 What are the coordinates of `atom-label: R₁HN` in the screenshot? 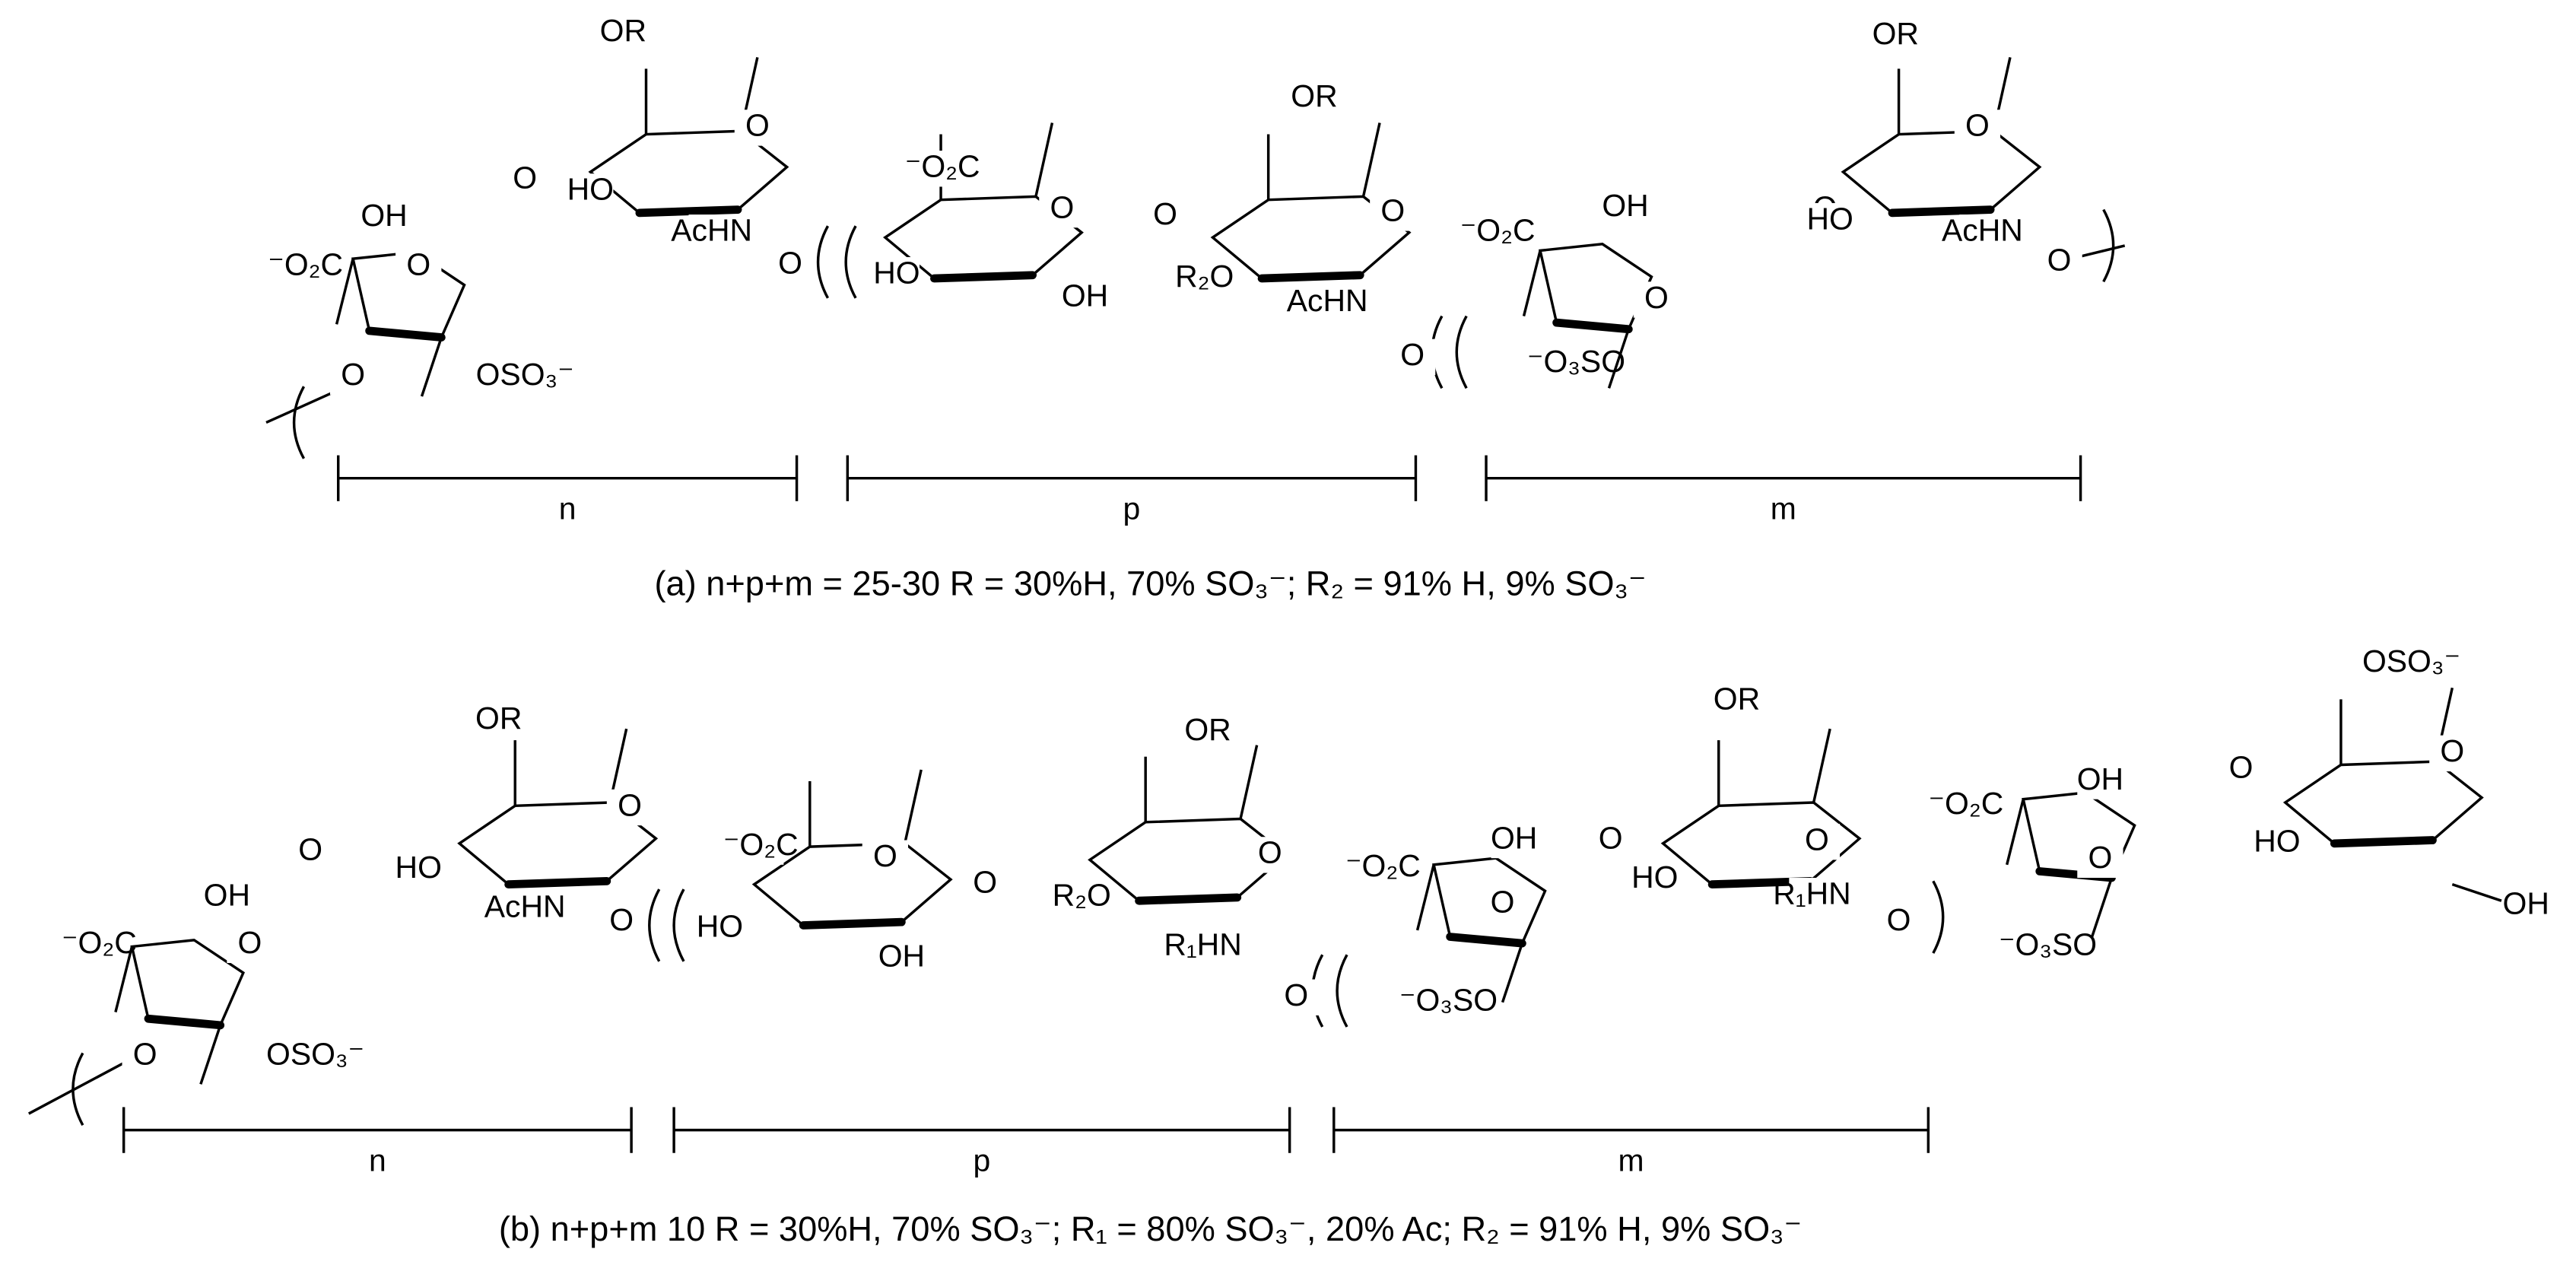 It's located at (1202, 943).